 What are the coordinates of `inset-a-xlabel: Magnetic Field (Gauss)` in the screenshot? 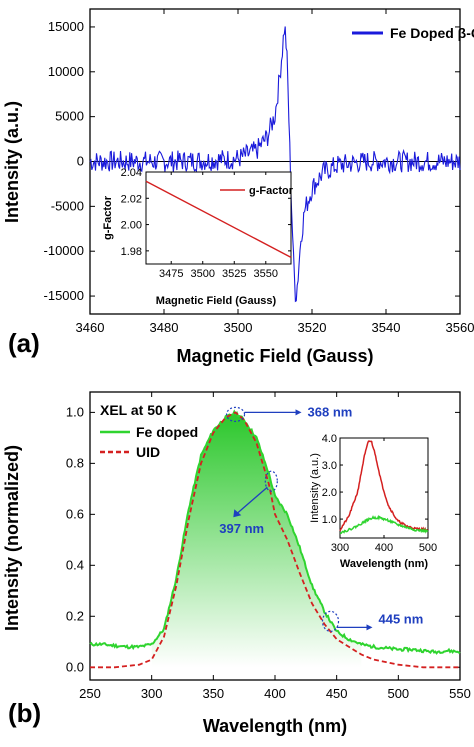 It's located at (216, 301).